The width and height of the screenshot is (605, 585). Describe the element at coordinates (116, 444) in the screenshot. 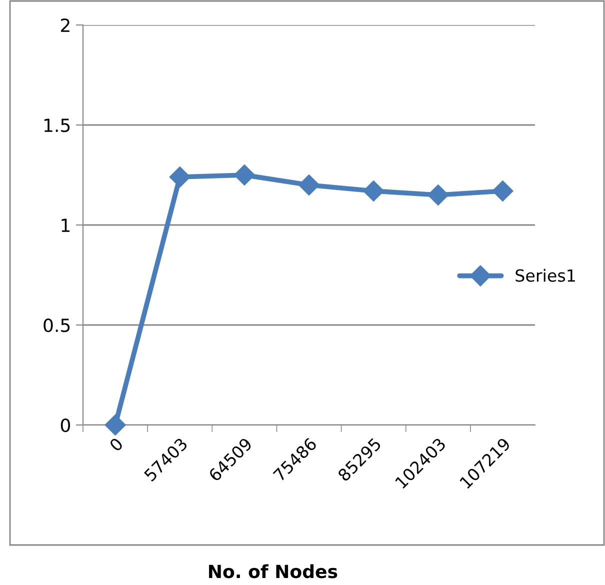

I see `x-tick-label: 0` at that location.